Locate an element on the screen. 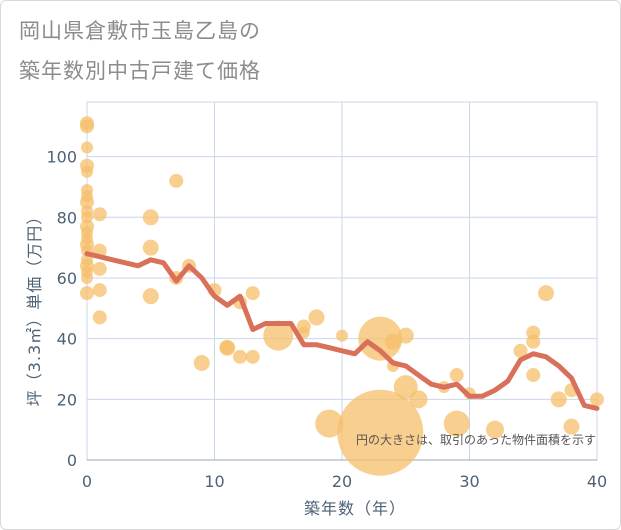  y-tick-label: 40 is located at coordinates (67, 339).